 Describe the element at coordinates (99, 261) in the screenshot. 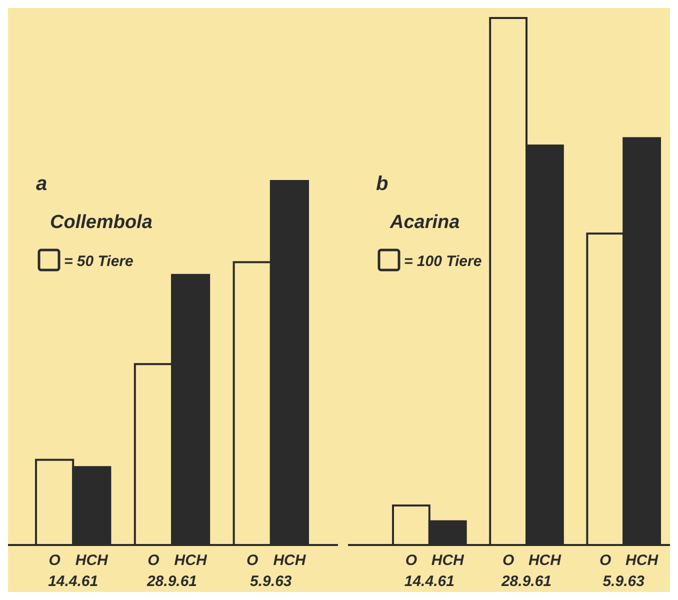

I see `annotation: = 50 Tiere` at that location.